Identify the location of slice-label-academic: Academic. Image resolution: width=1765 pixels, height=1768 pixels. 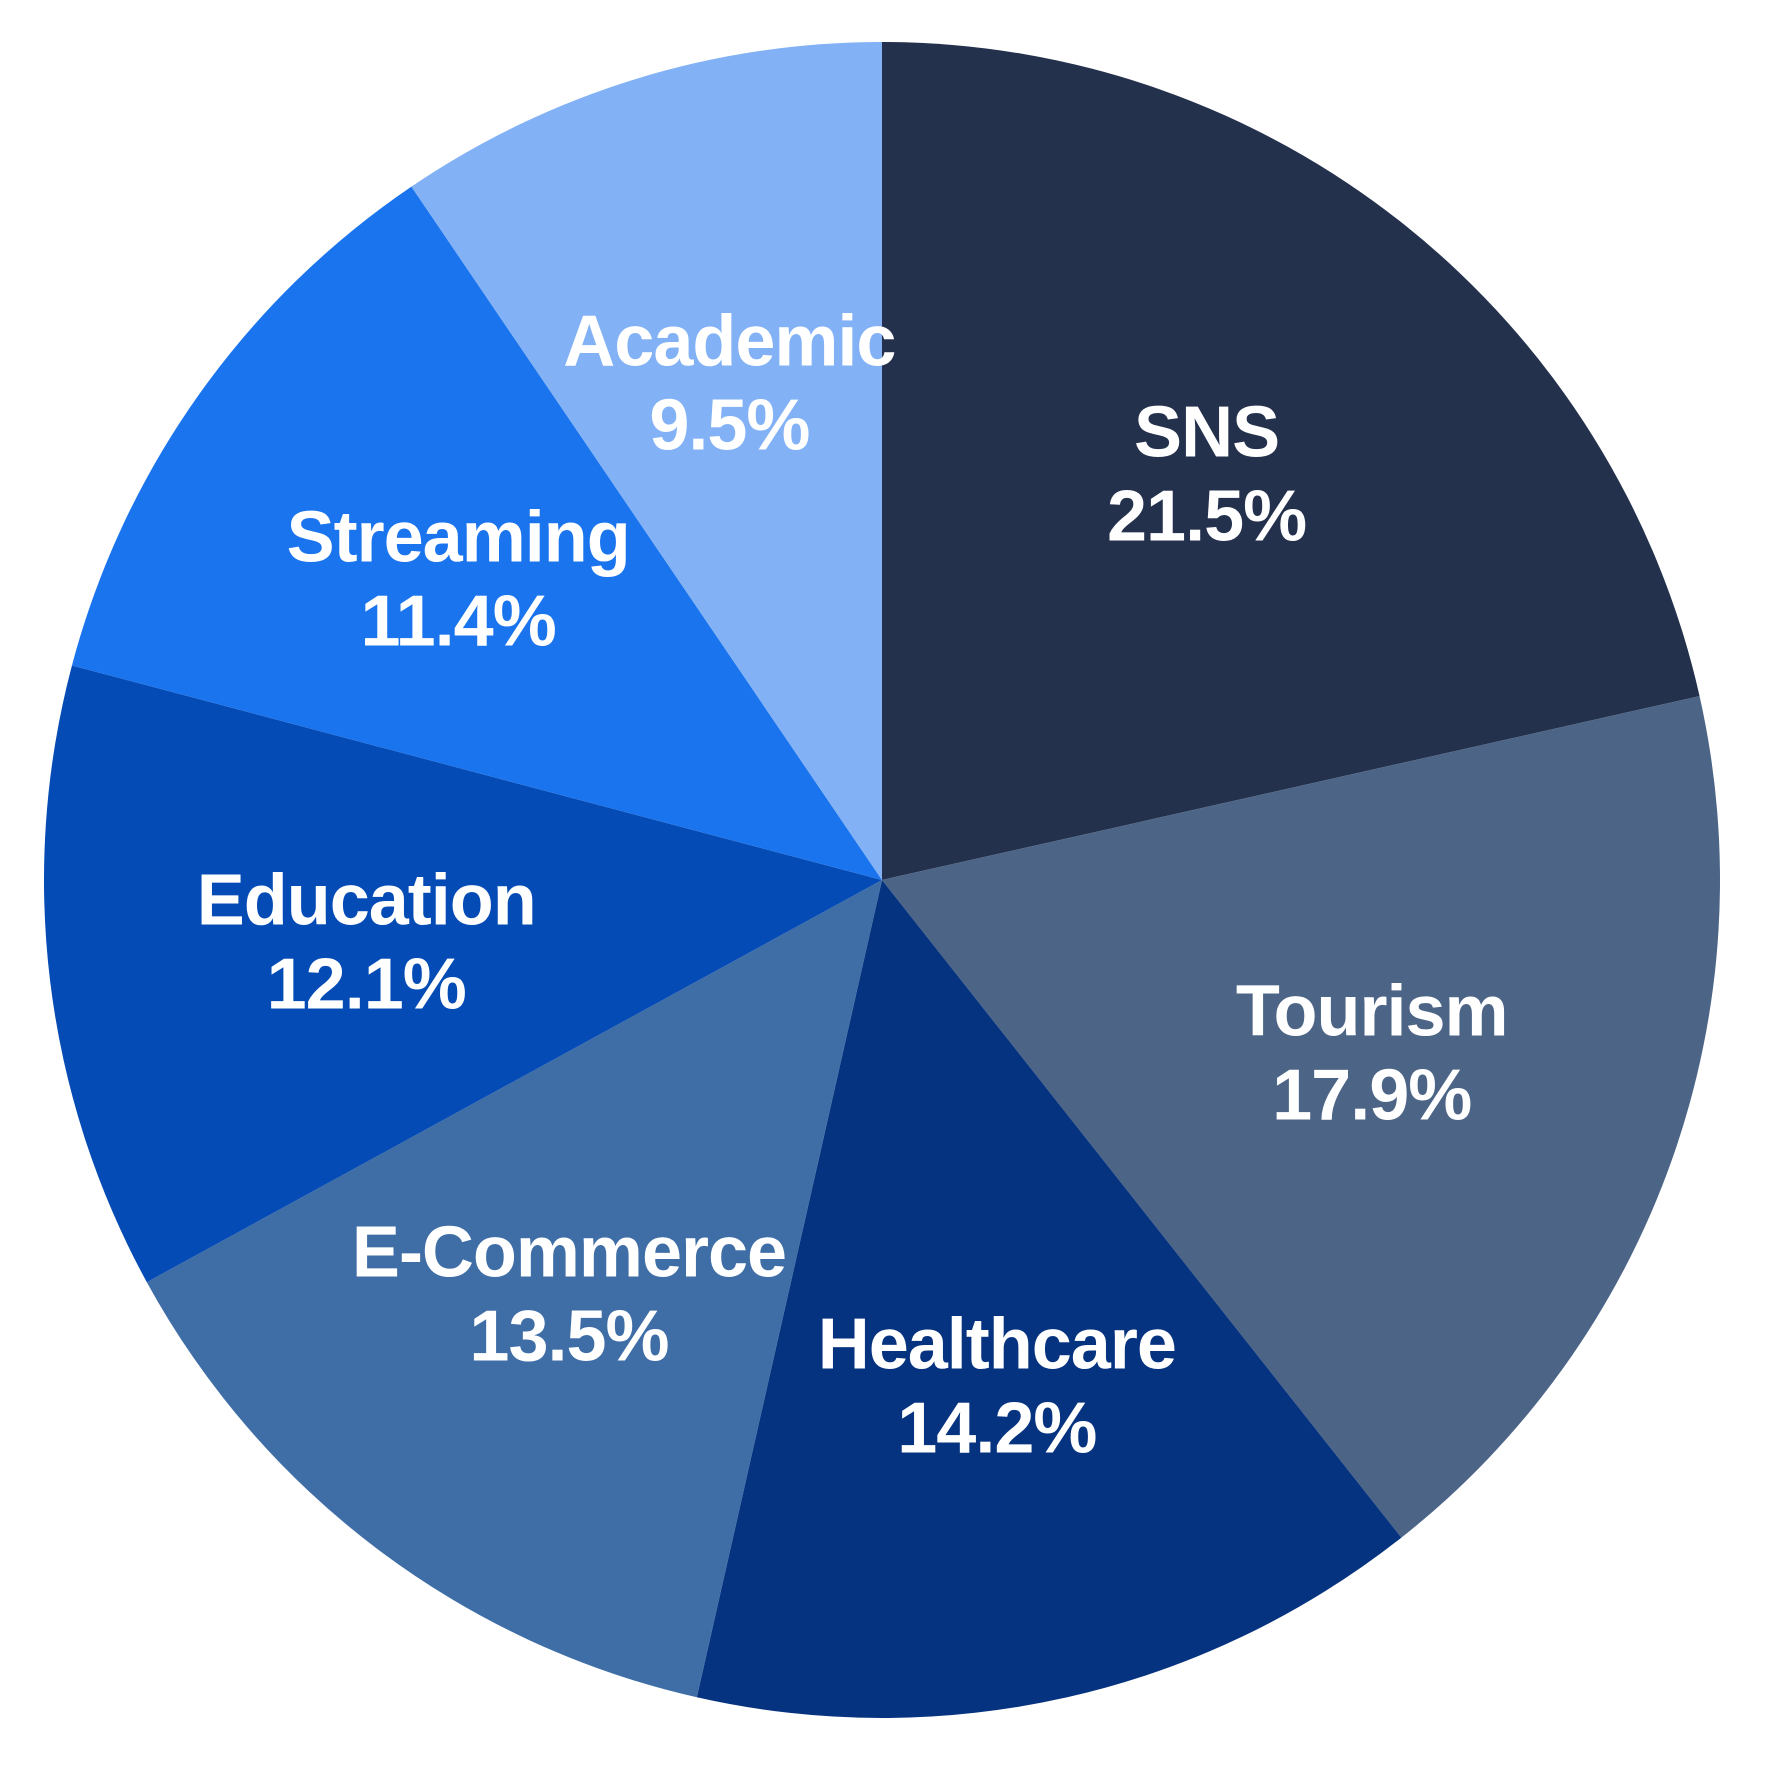
(729, 341).